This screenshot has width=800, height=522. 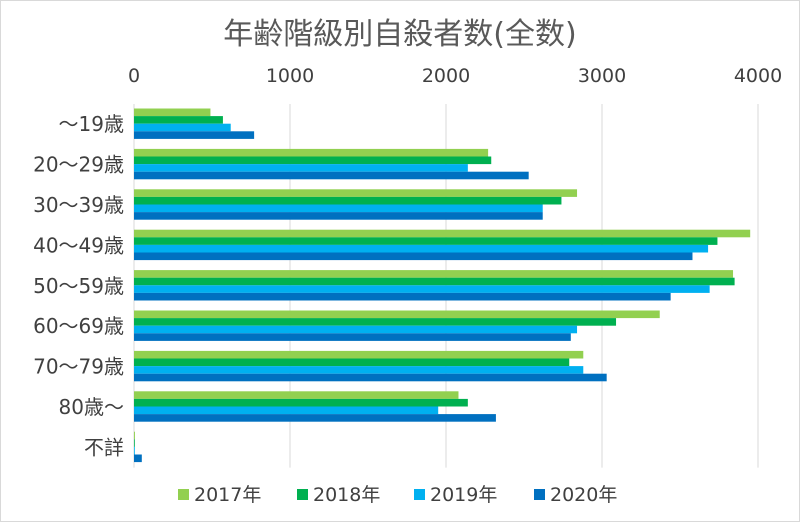 What do you see at coordinates (286, 410) in the screenshot?
I see `bar-2019年-80歳〜` at bounding box center [286, 410].